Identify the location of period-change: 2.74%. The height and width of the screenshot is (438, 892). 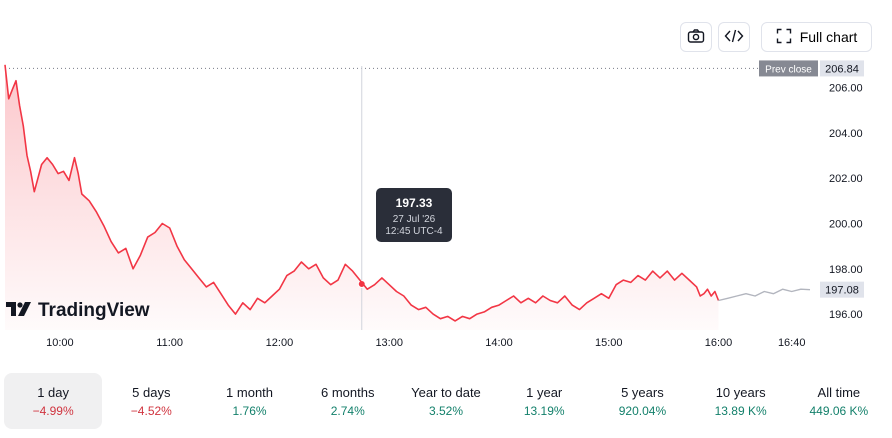
(347, 410).